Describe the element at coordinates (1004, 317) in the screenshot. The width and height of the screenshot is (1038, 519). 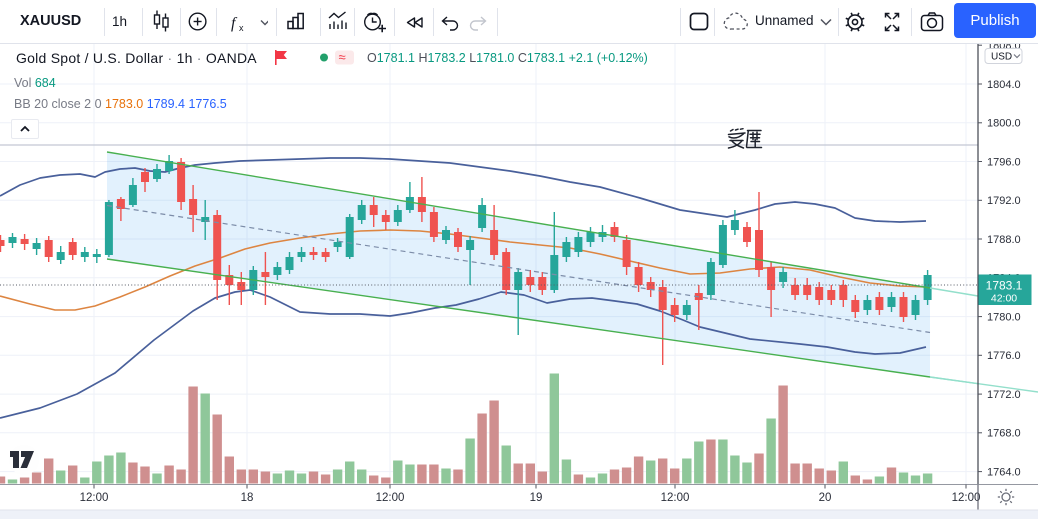
I see `svg-text: 1780.0` at that location.